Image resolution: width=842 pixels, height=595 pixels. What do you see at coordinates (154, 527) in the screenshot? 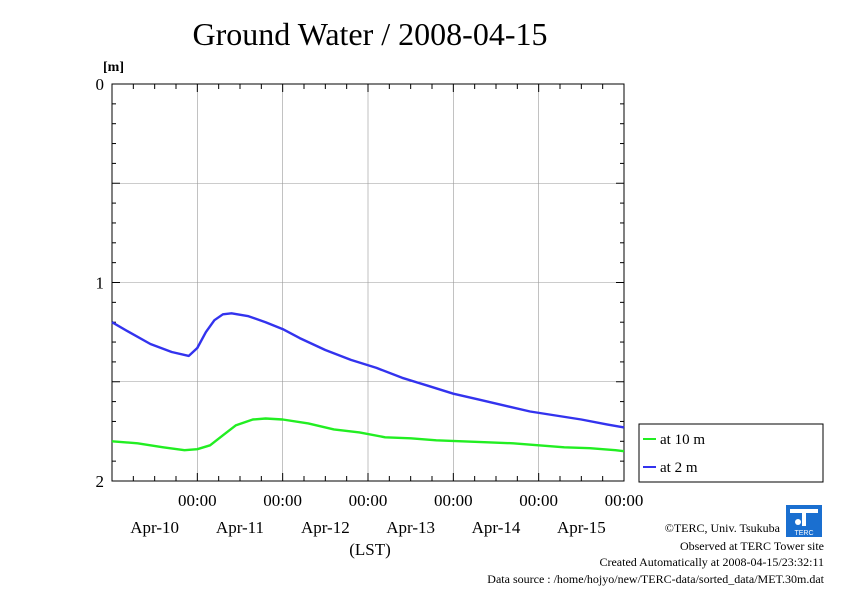
I see `x-tick-day-label: Apr-10` at bounding box center [154, 527].